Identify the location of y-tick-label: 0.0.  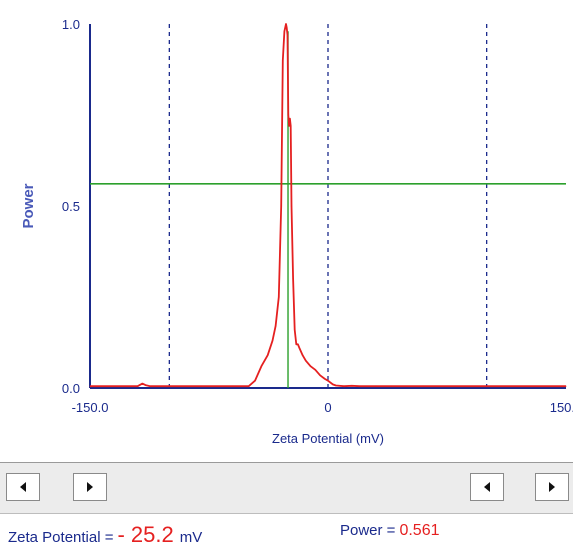
(71, 388).